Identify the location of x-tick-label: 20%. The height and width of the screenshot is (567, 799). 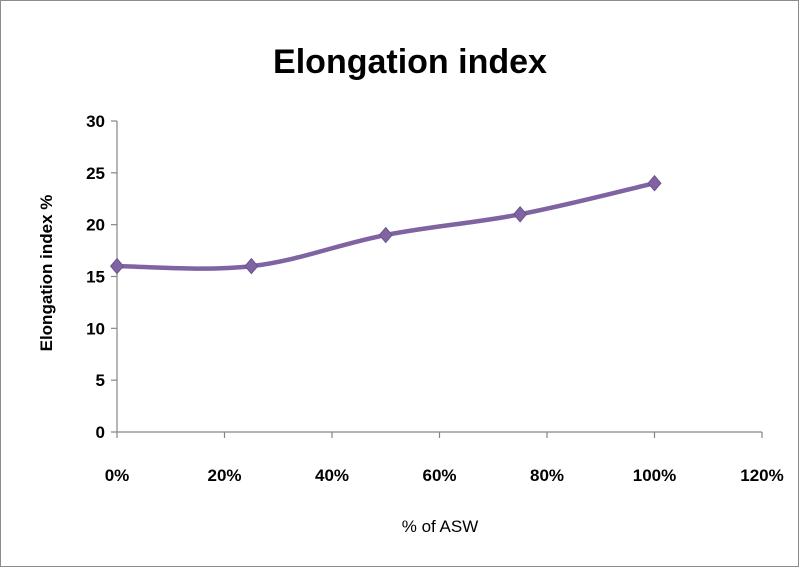
(224, 475).